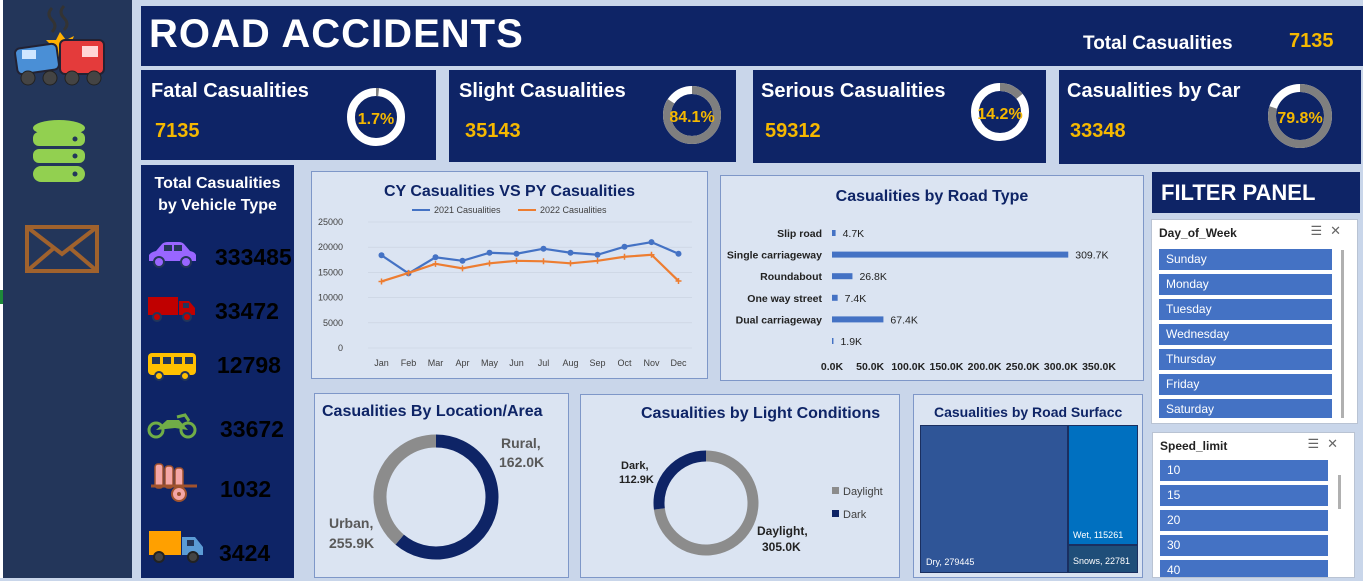 The height and width of the screenshot is (581, 1363). Describe the element at coordinates (835, 513) in the screenshot. I see `legend-swatch-dark` at that location.